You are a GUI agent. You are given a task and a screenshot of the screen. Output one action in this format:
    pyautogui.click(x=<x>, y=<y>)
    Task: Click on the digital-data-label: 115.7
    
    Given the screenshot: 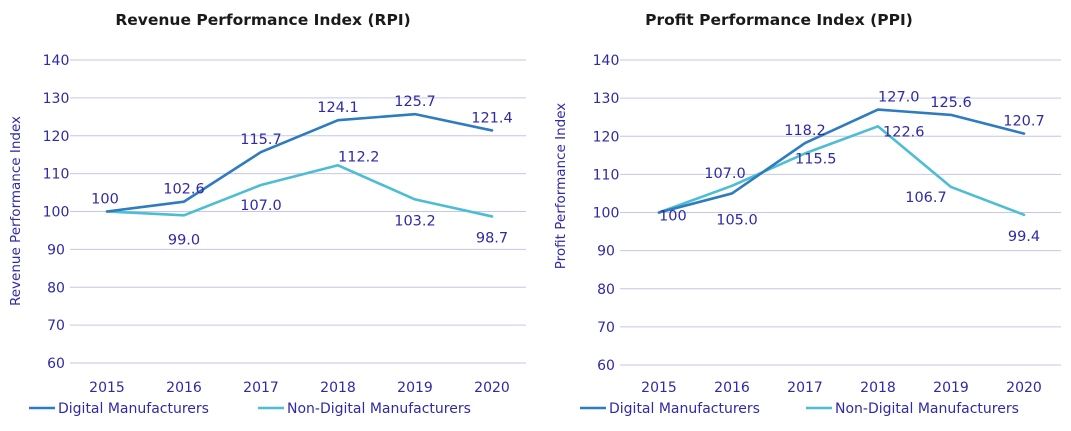 What is the action you would take?
    pyautogui.click(x=261, y=140)
    